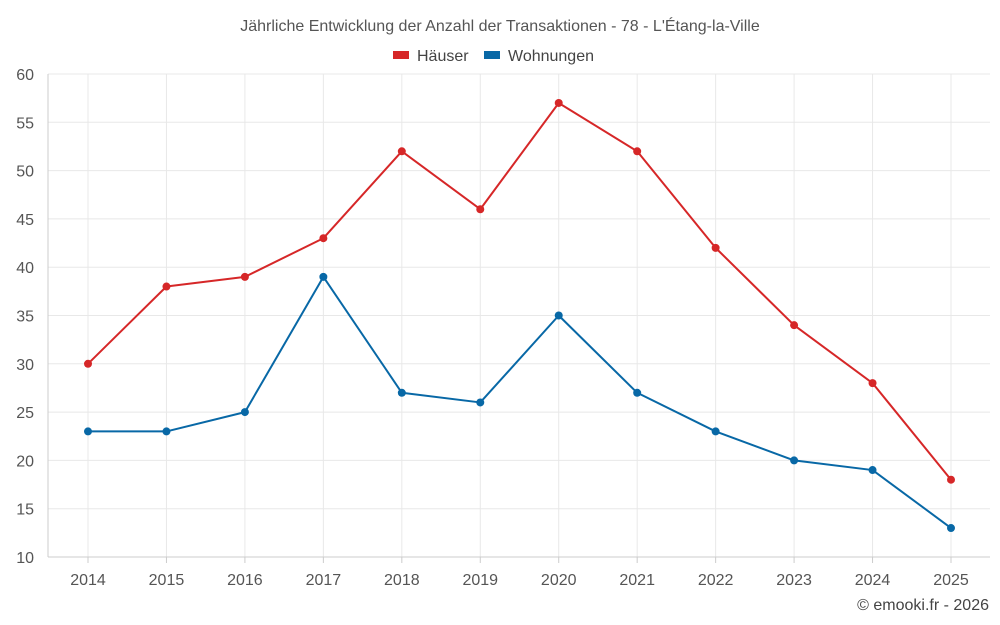 The image size is (1000, 625). Describe the element at coordinates (25, 220) in the screenshot. I see `y-tick-label: 45` at that location.